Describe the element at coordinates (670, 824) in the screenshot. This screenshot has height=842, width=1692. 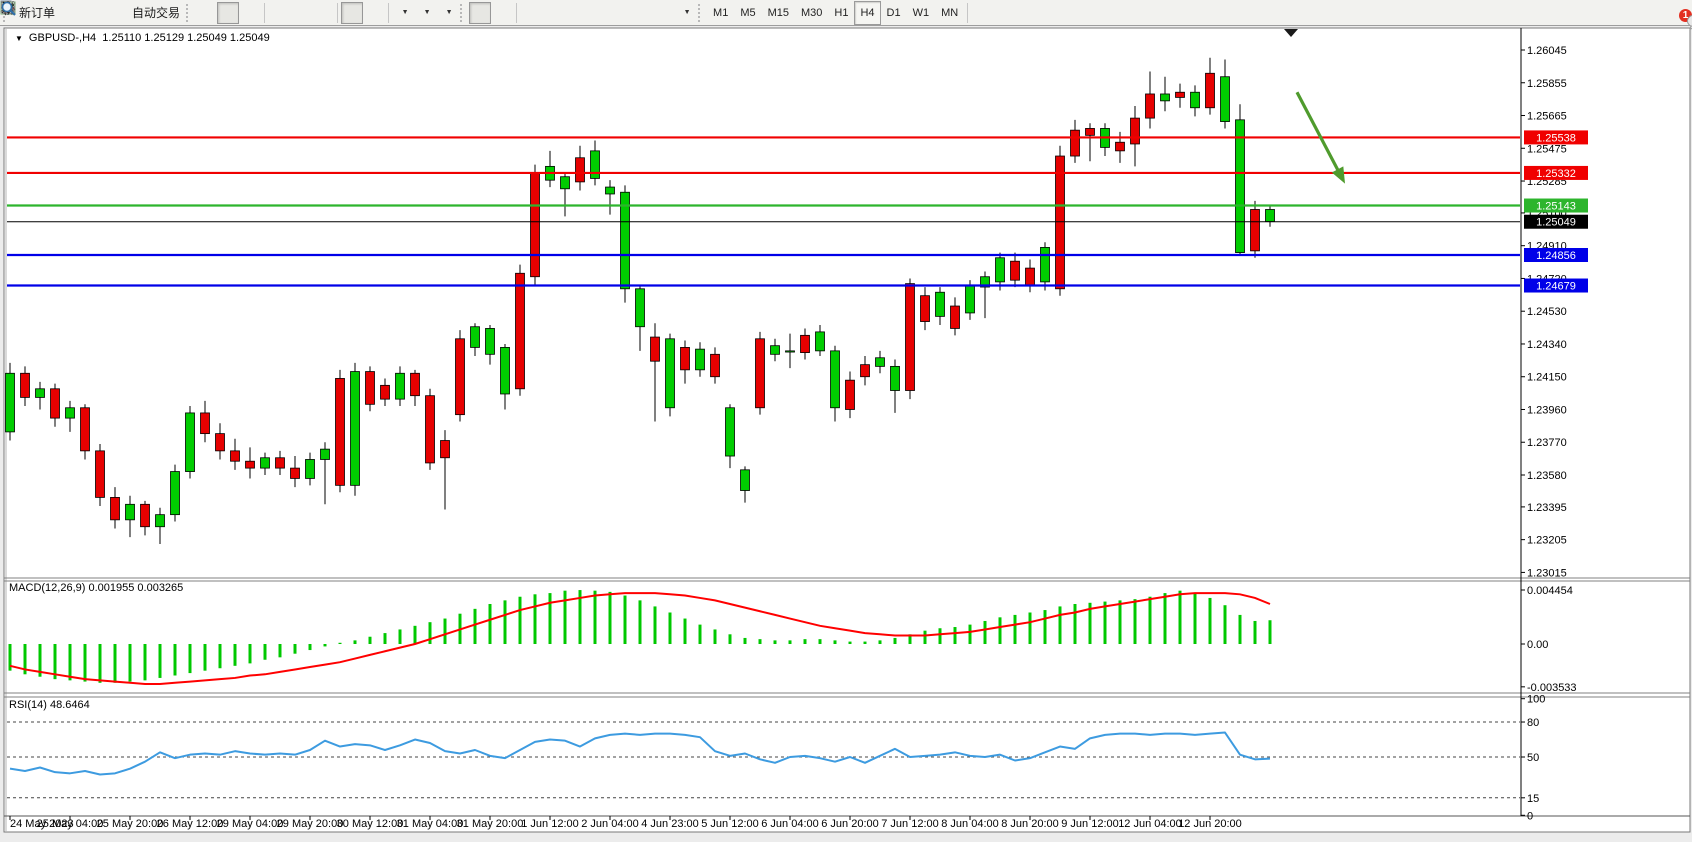
I see `date-tick-label: 4 Jun 23:00` at that location.